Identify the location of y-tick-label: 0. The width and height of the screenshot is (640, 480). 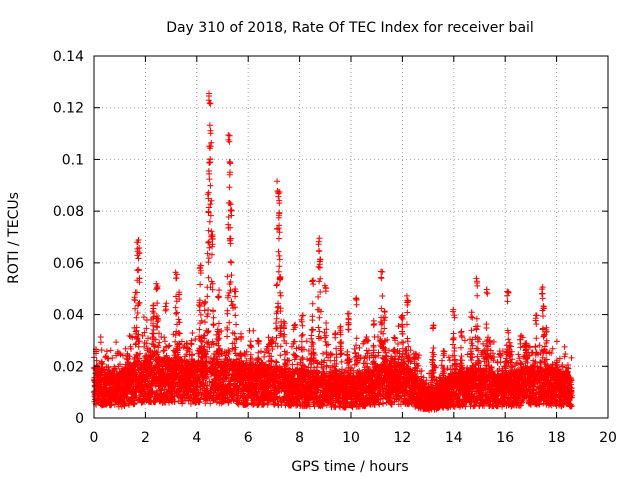
(79, 419).